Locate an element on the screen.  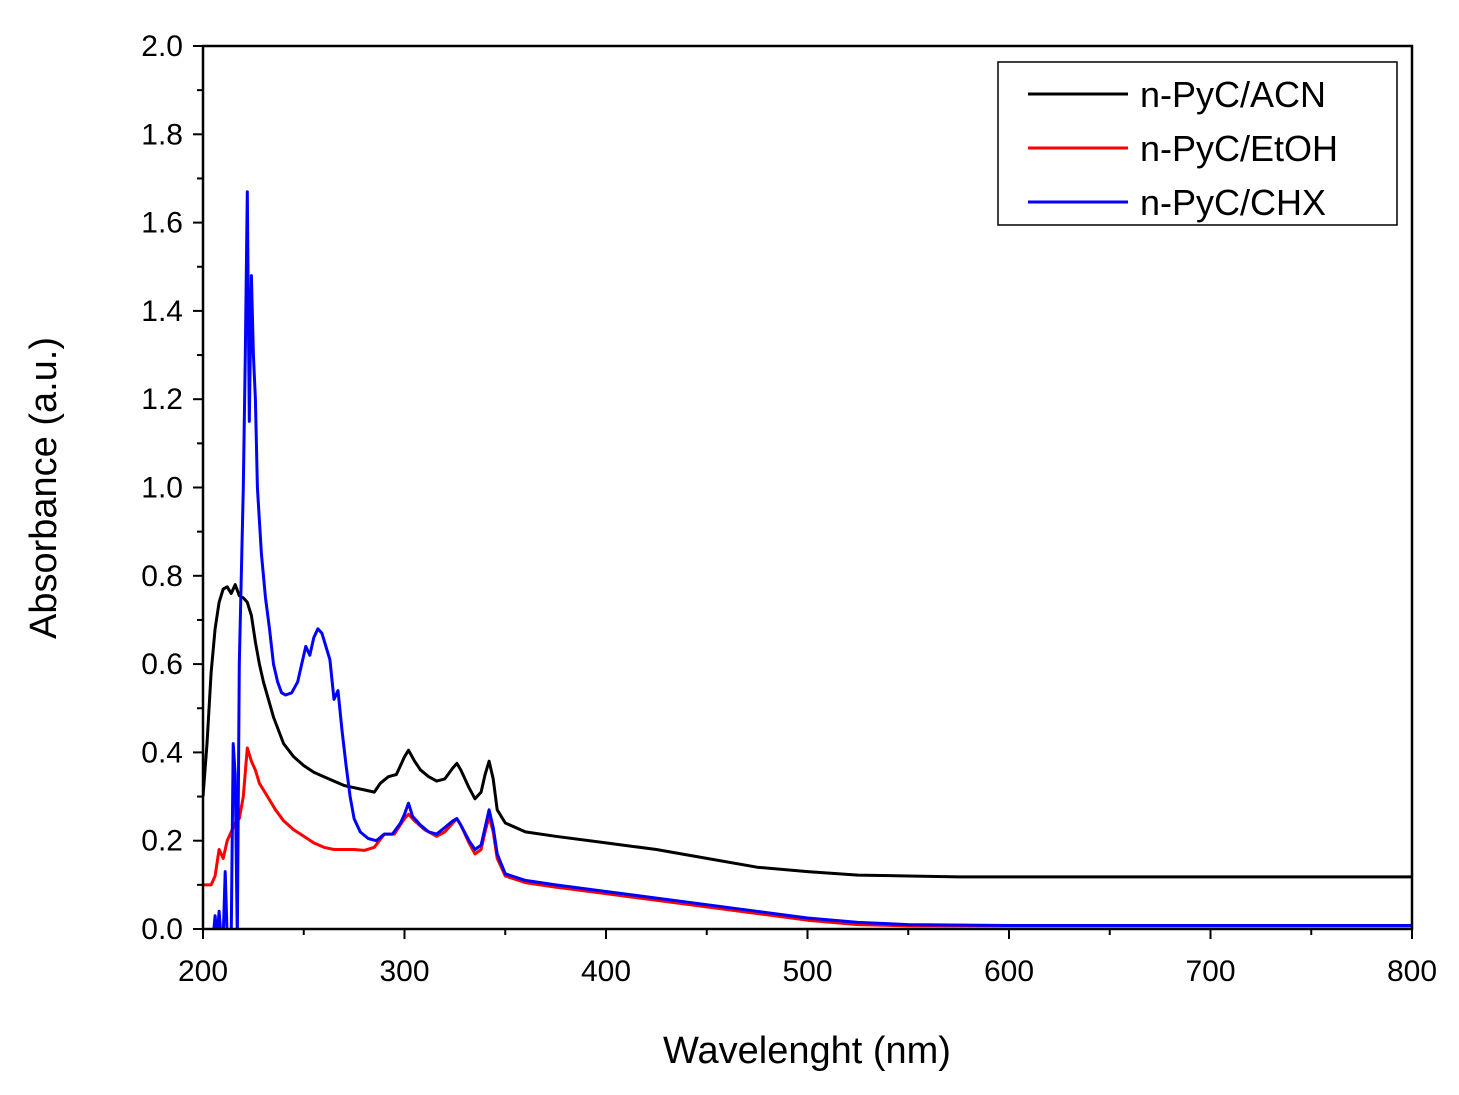
legend: n-PyC/ACN n-PyC/EtOH n-PyC/CHX is located at coordinates (1197, 143).